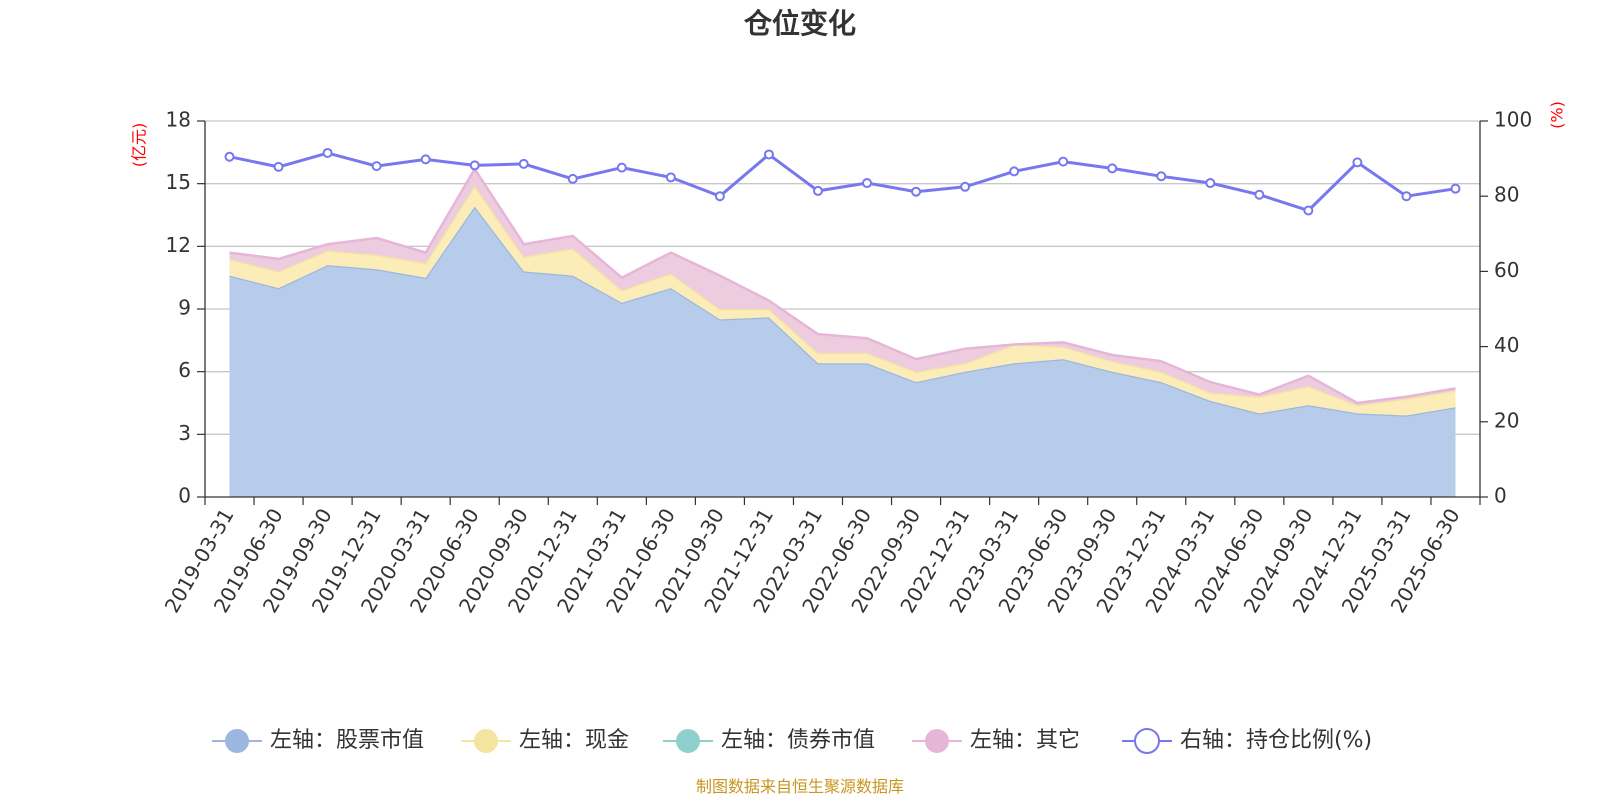  Describe the element at coordinates (184, 496) in the screenshot. I see `left-tick-label: 0` at that location.